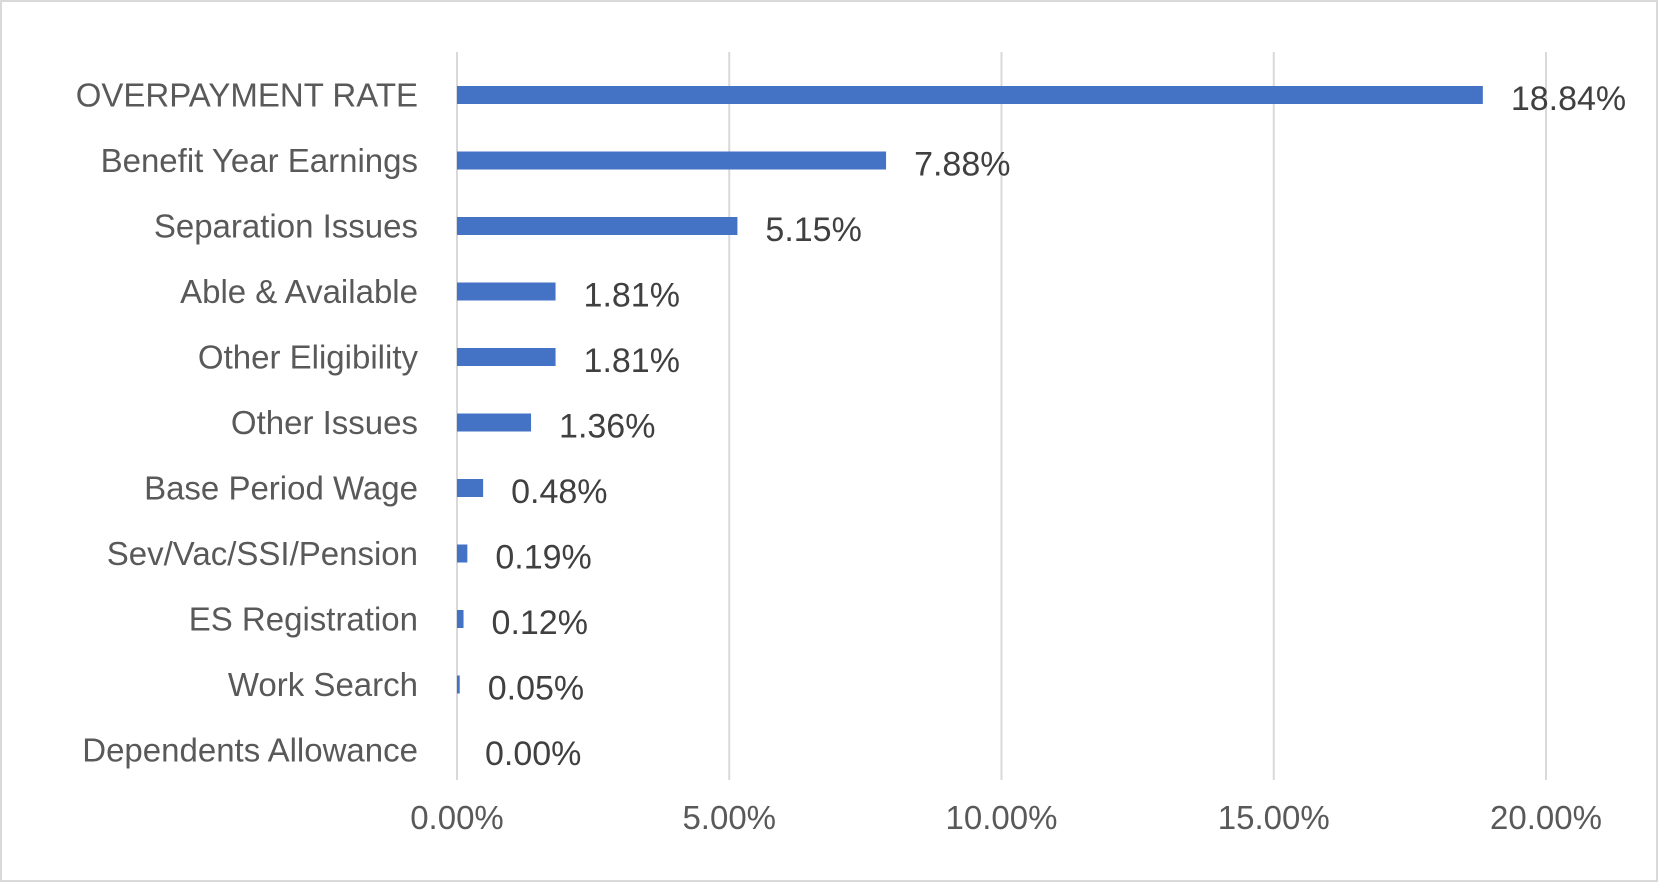 The height and width of the screenshot is (884, 1658). I want to click on category-label: Dependents Allowance, so click(250, 750).